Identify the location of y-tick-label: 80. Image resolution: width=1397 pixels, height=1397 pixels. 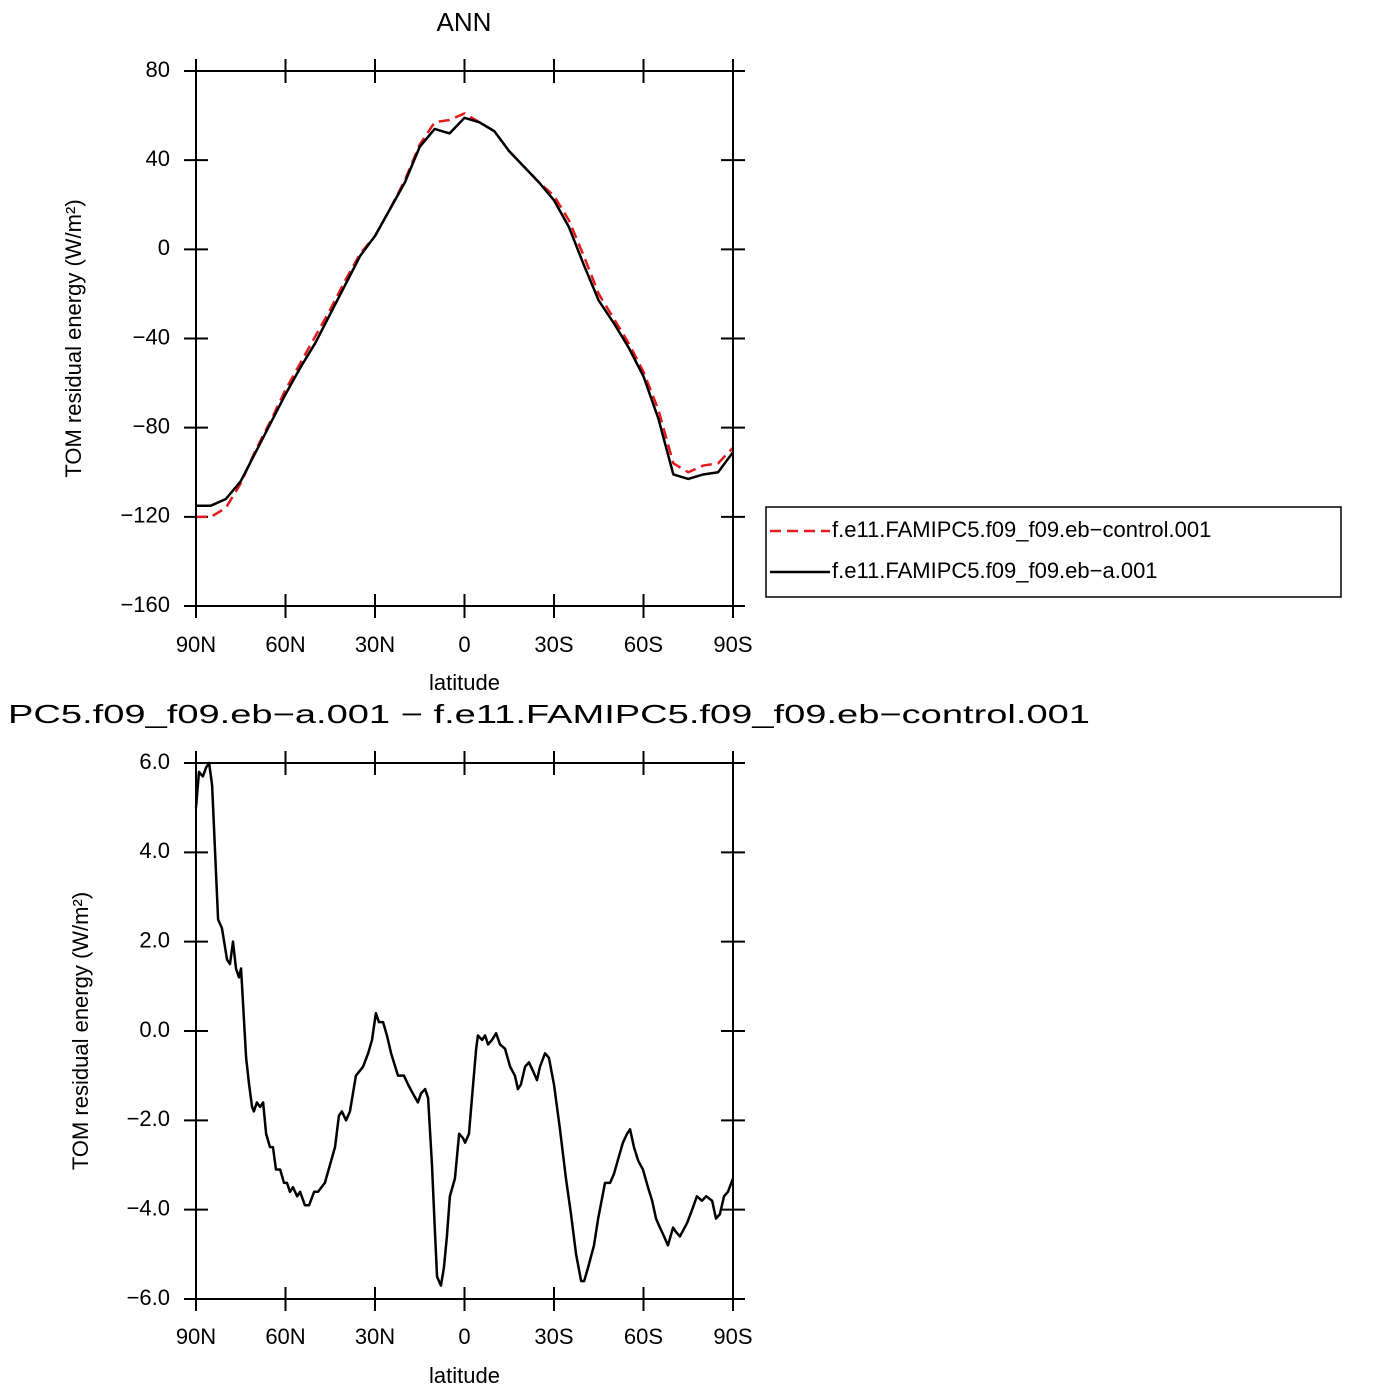
(158, 69).